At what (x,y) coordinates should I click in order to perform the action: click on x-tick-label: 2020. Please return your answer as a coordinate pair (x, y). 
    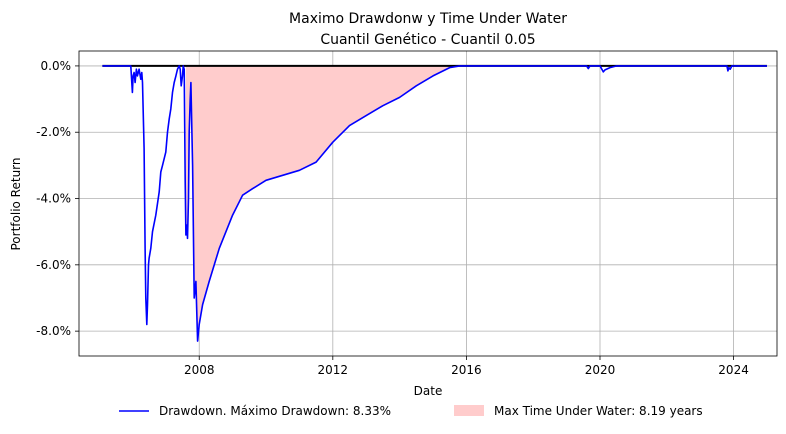
    Looking at the image, I should click on (600, 370).